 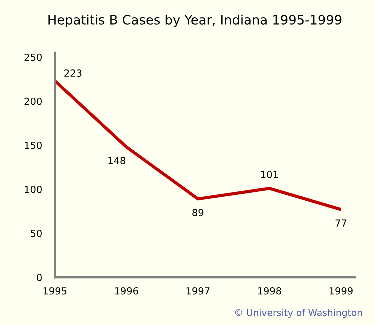 What do you see at coordinates (33, 58) in the screenshot?
I see `y-tick-label: 250` at bounding box center [33, 58].